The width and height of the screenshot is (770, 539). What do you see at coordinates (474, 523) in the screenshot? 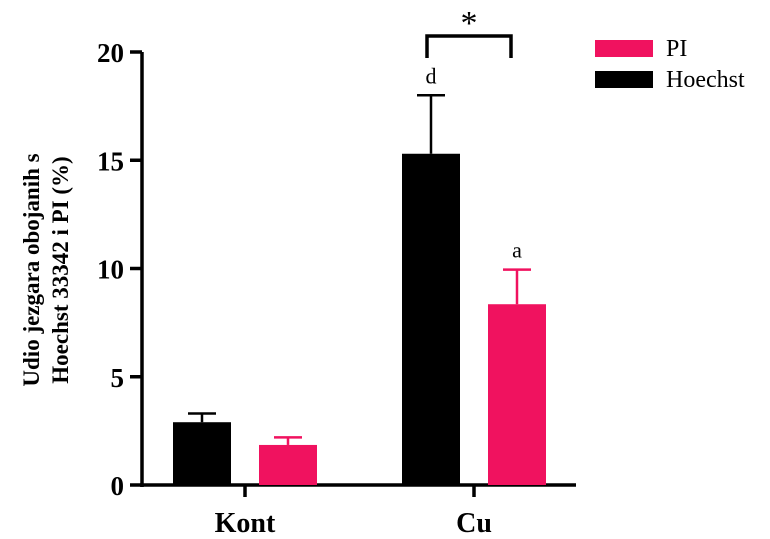
I see `x-tick-label: Cu` at bounding box center [474, 523].